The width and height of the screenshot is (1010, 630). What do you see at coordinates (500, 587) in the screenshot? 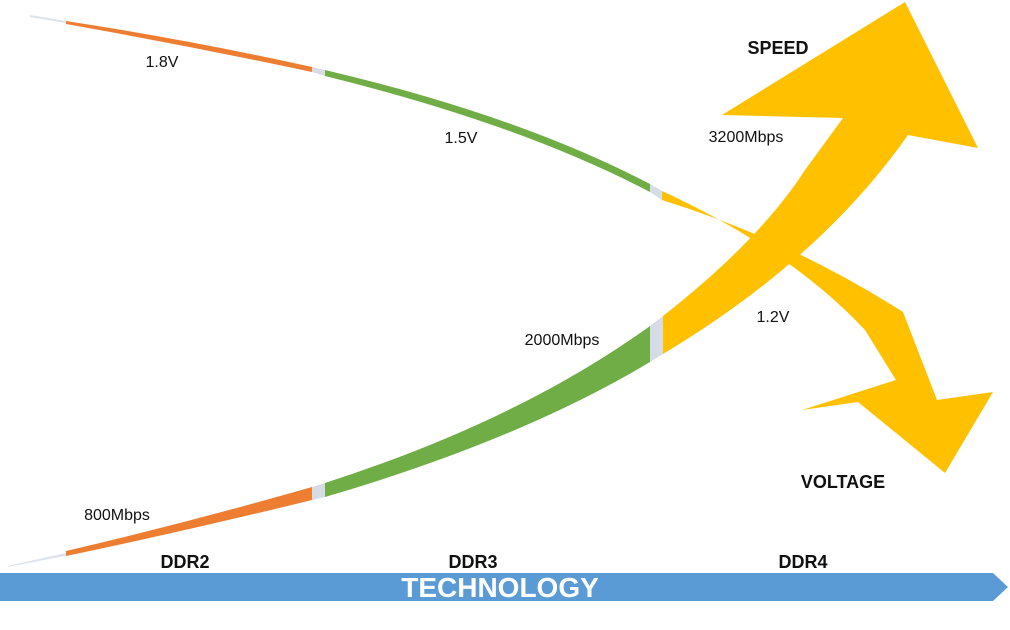
I see `technology-axis-label: TECHNOLOGY` at bounding box center [500, 587].